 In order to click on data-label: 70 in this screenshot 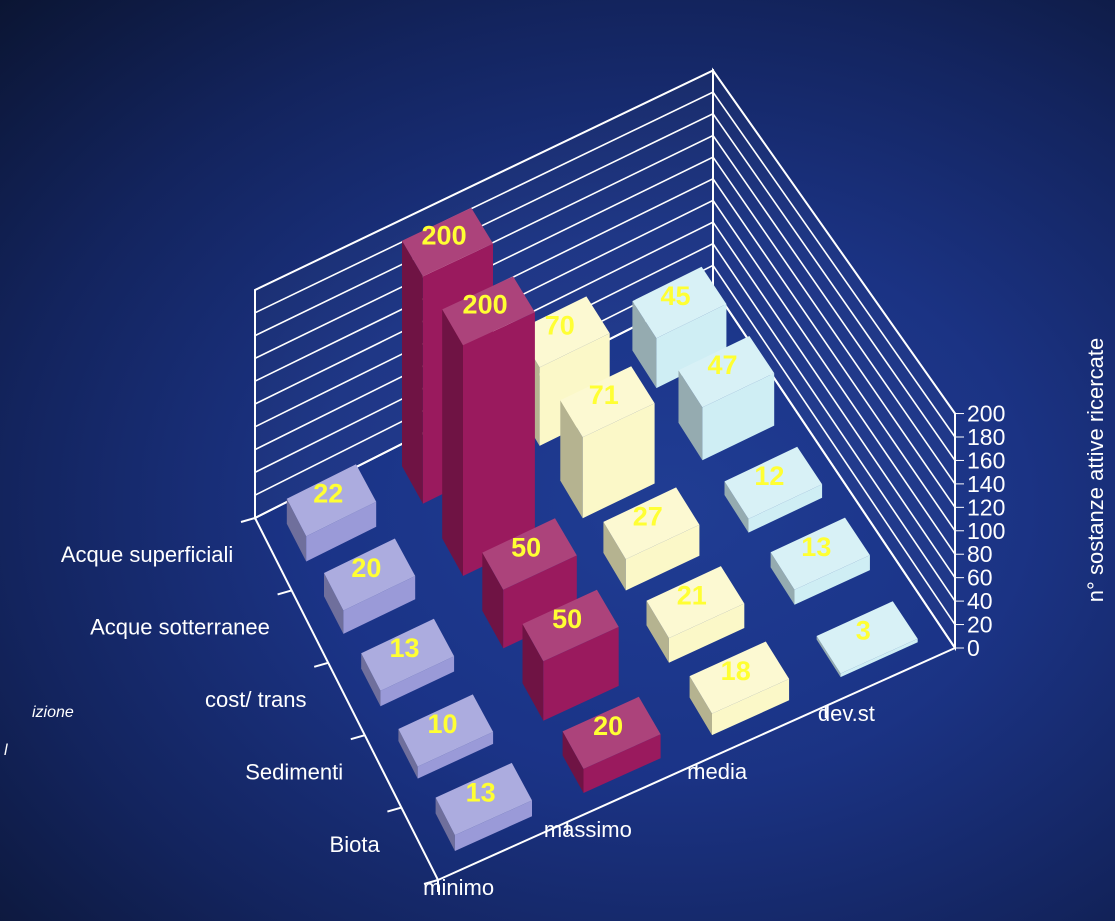, I will do `click(560, 325)`.